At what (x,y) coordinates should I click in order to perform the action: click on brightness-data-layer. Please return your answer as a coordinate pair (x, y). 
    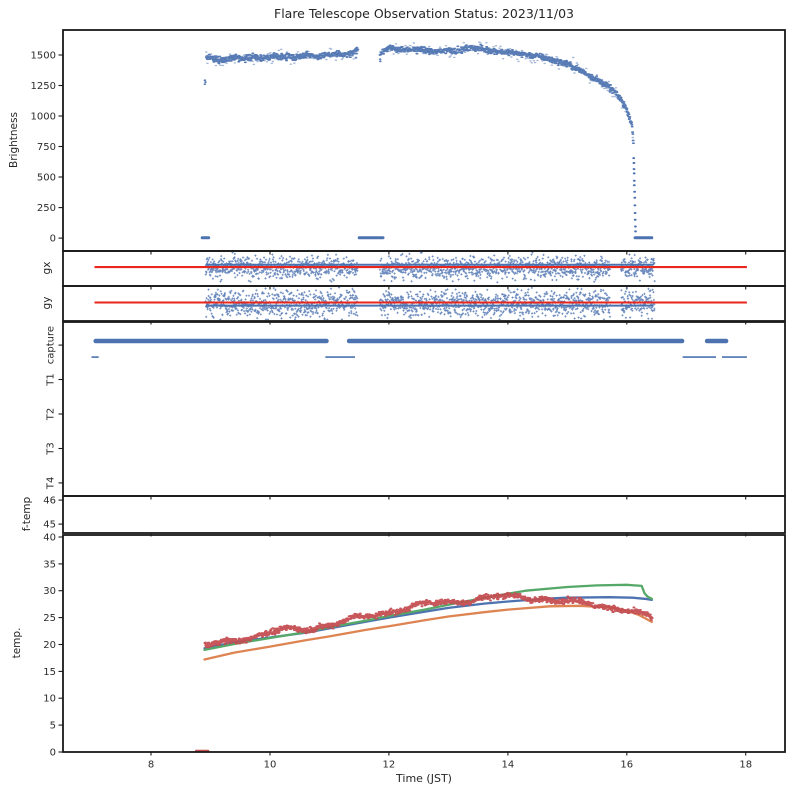
    Looking at the image, I should click on (427, 140).